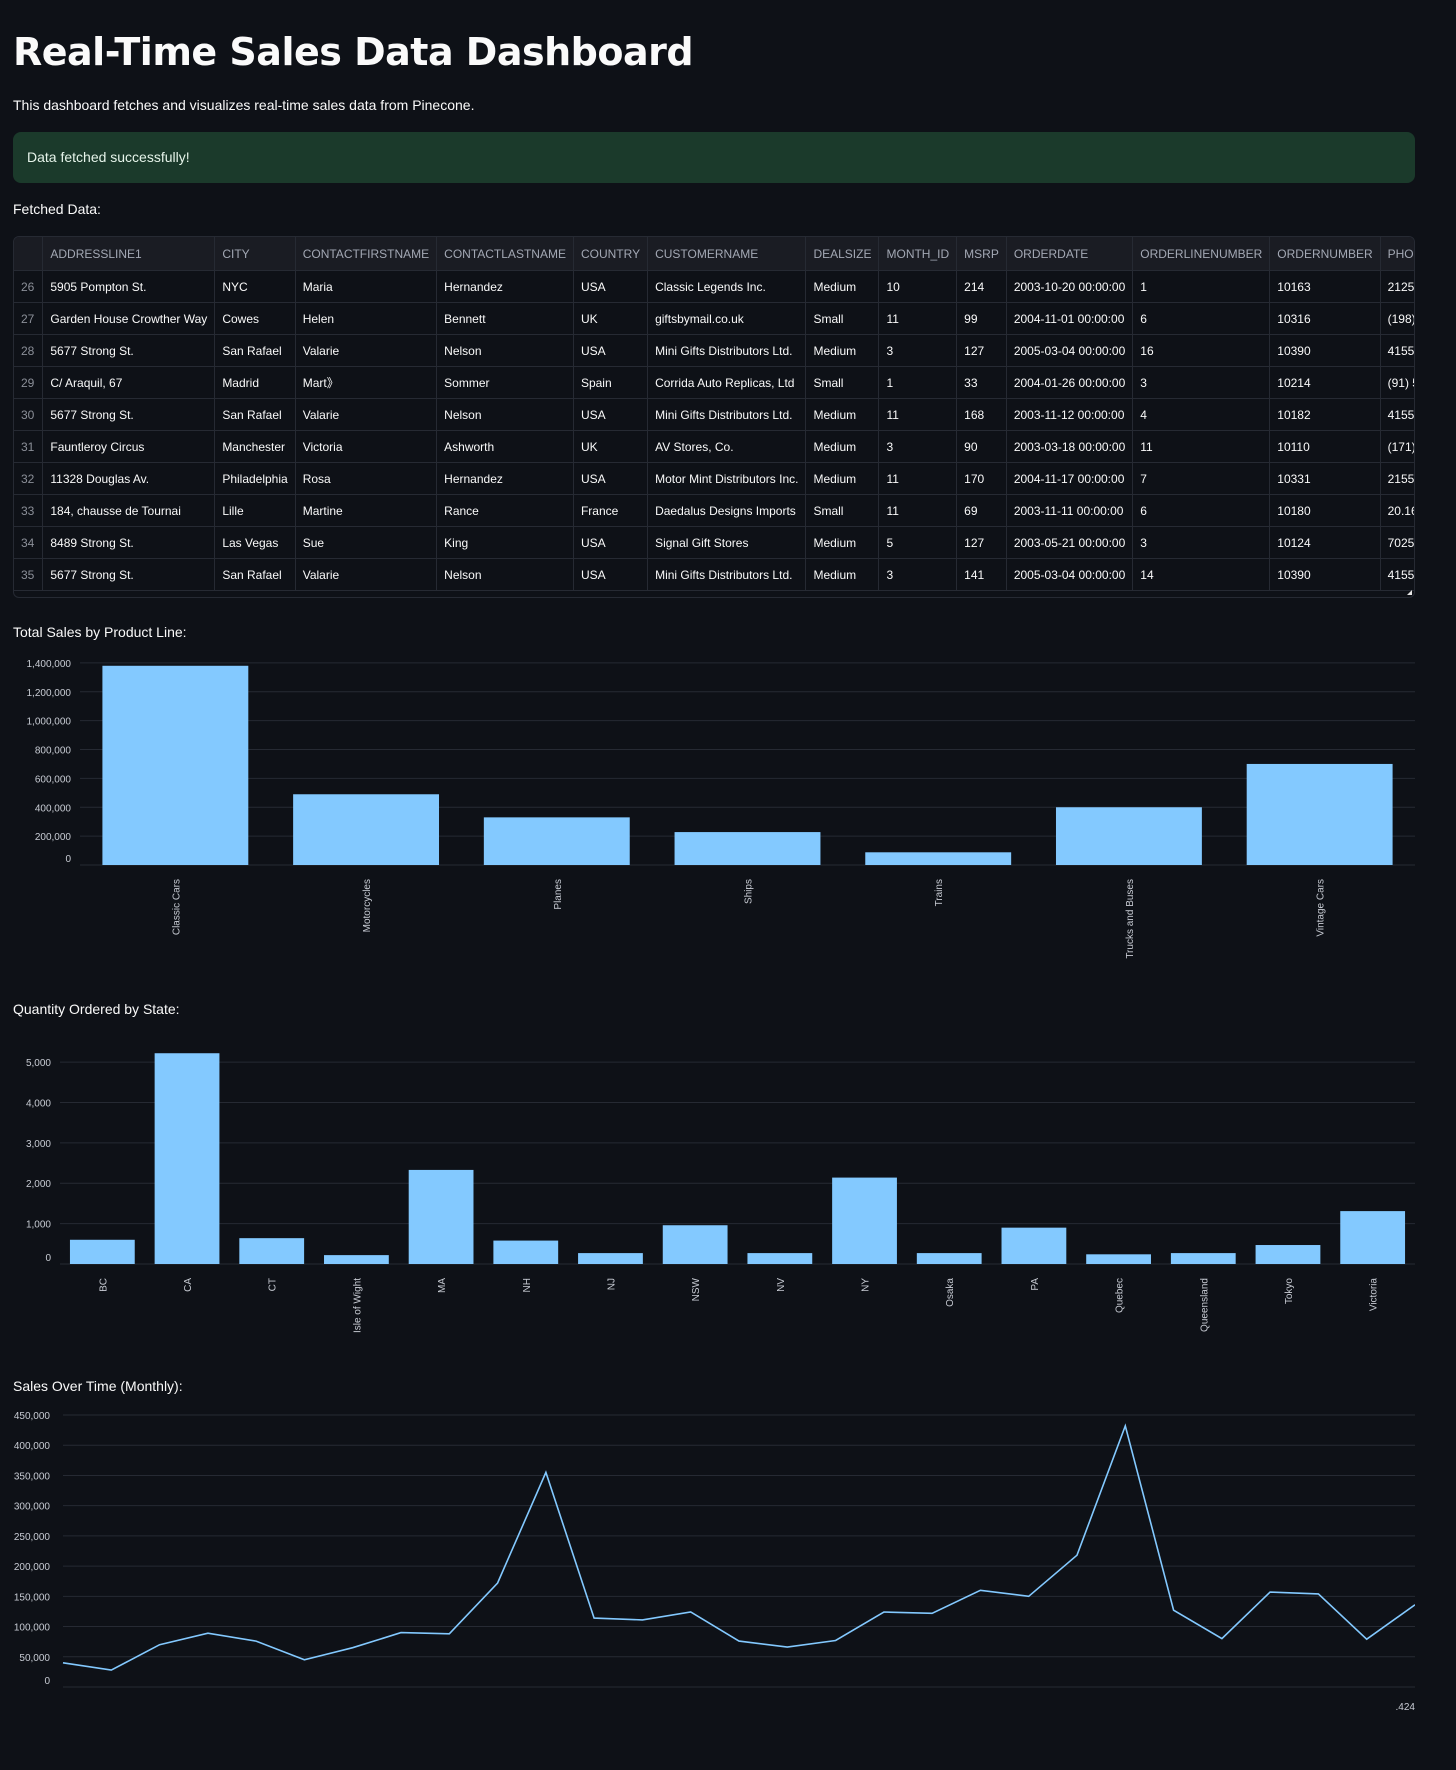 Image resolution: width=1456 pixels, height=1770 pixels. What do you see at coordinates (505, 542) in the screenshot?
I see `table-cell: King` at bounding box center [505, 542].